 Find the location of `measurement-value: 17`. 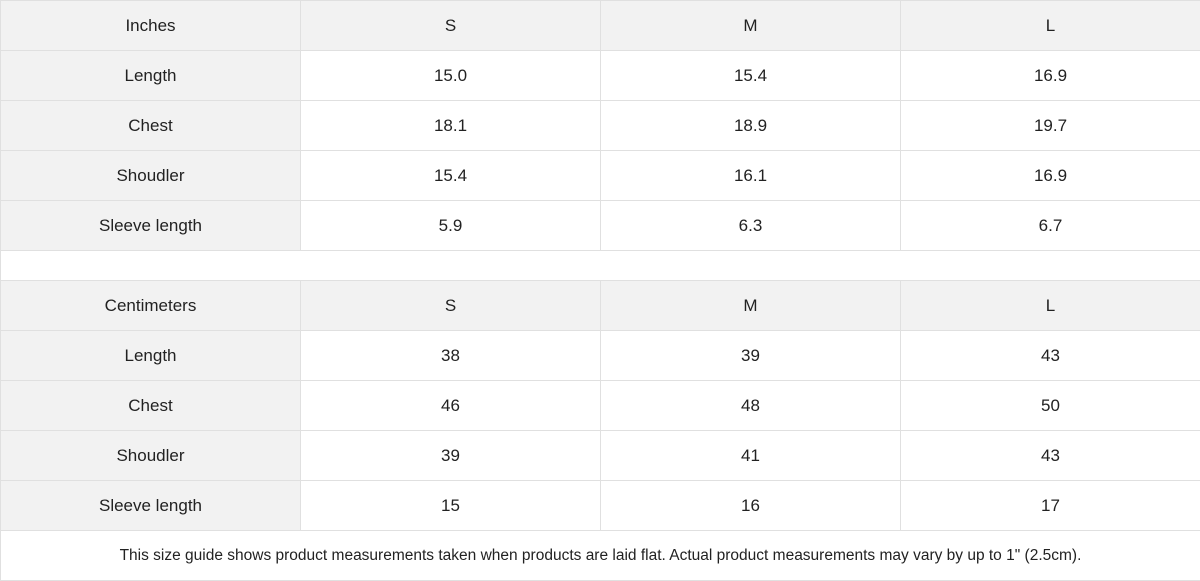

measurement-value: 17 is located at coordinates (1050, 506).